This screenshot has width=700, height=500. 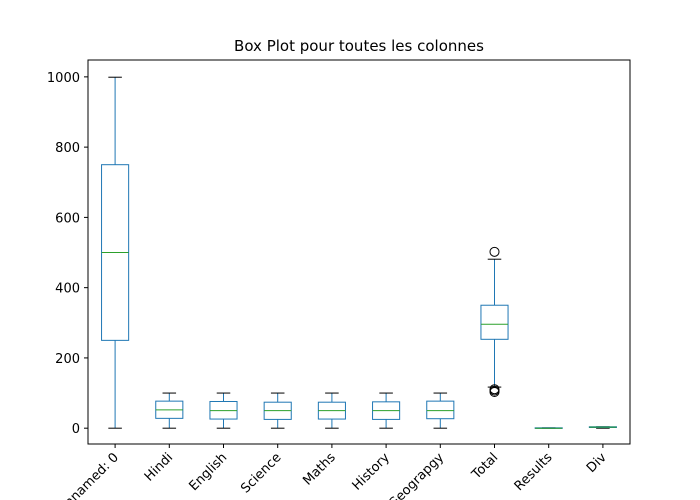 What do you see at coordinates (67, 289) in the screenshot?
I see `y-tick-label: 400` at bounding box center [67, 289].